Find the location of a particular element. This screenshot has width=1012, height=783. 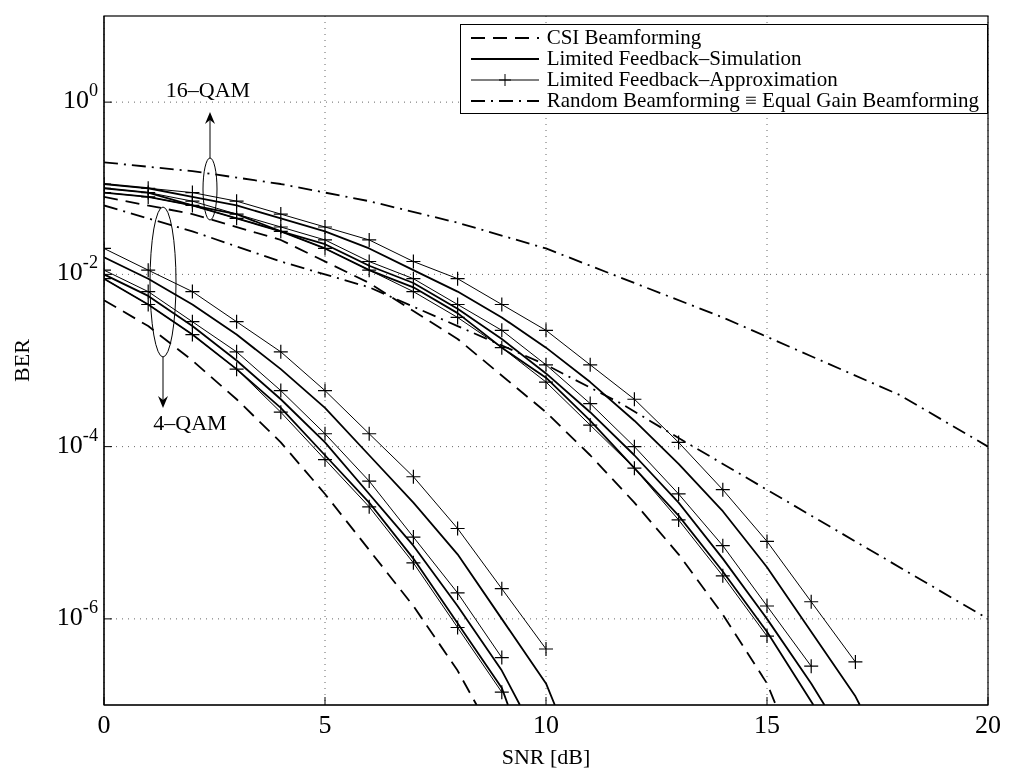

y-tick-label: 10$^{-2}$ is located at coordinates (77, 269).